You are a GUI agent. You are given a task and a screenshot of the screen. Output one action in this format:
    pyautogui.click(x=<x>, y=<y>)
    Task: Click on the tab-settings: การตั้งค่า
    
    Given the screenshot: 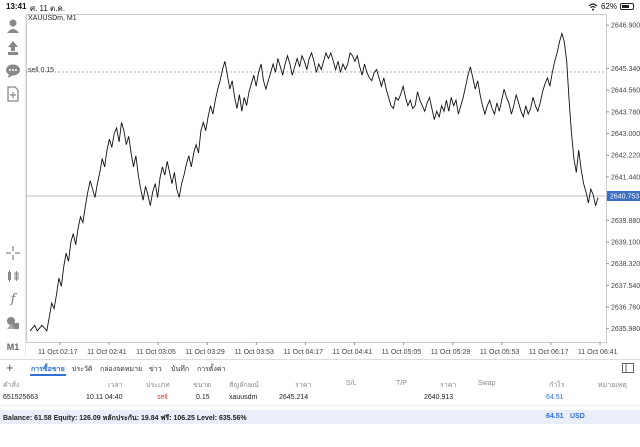 What is the action you would take?
    pyautogui.click(x=211, y=369)
    